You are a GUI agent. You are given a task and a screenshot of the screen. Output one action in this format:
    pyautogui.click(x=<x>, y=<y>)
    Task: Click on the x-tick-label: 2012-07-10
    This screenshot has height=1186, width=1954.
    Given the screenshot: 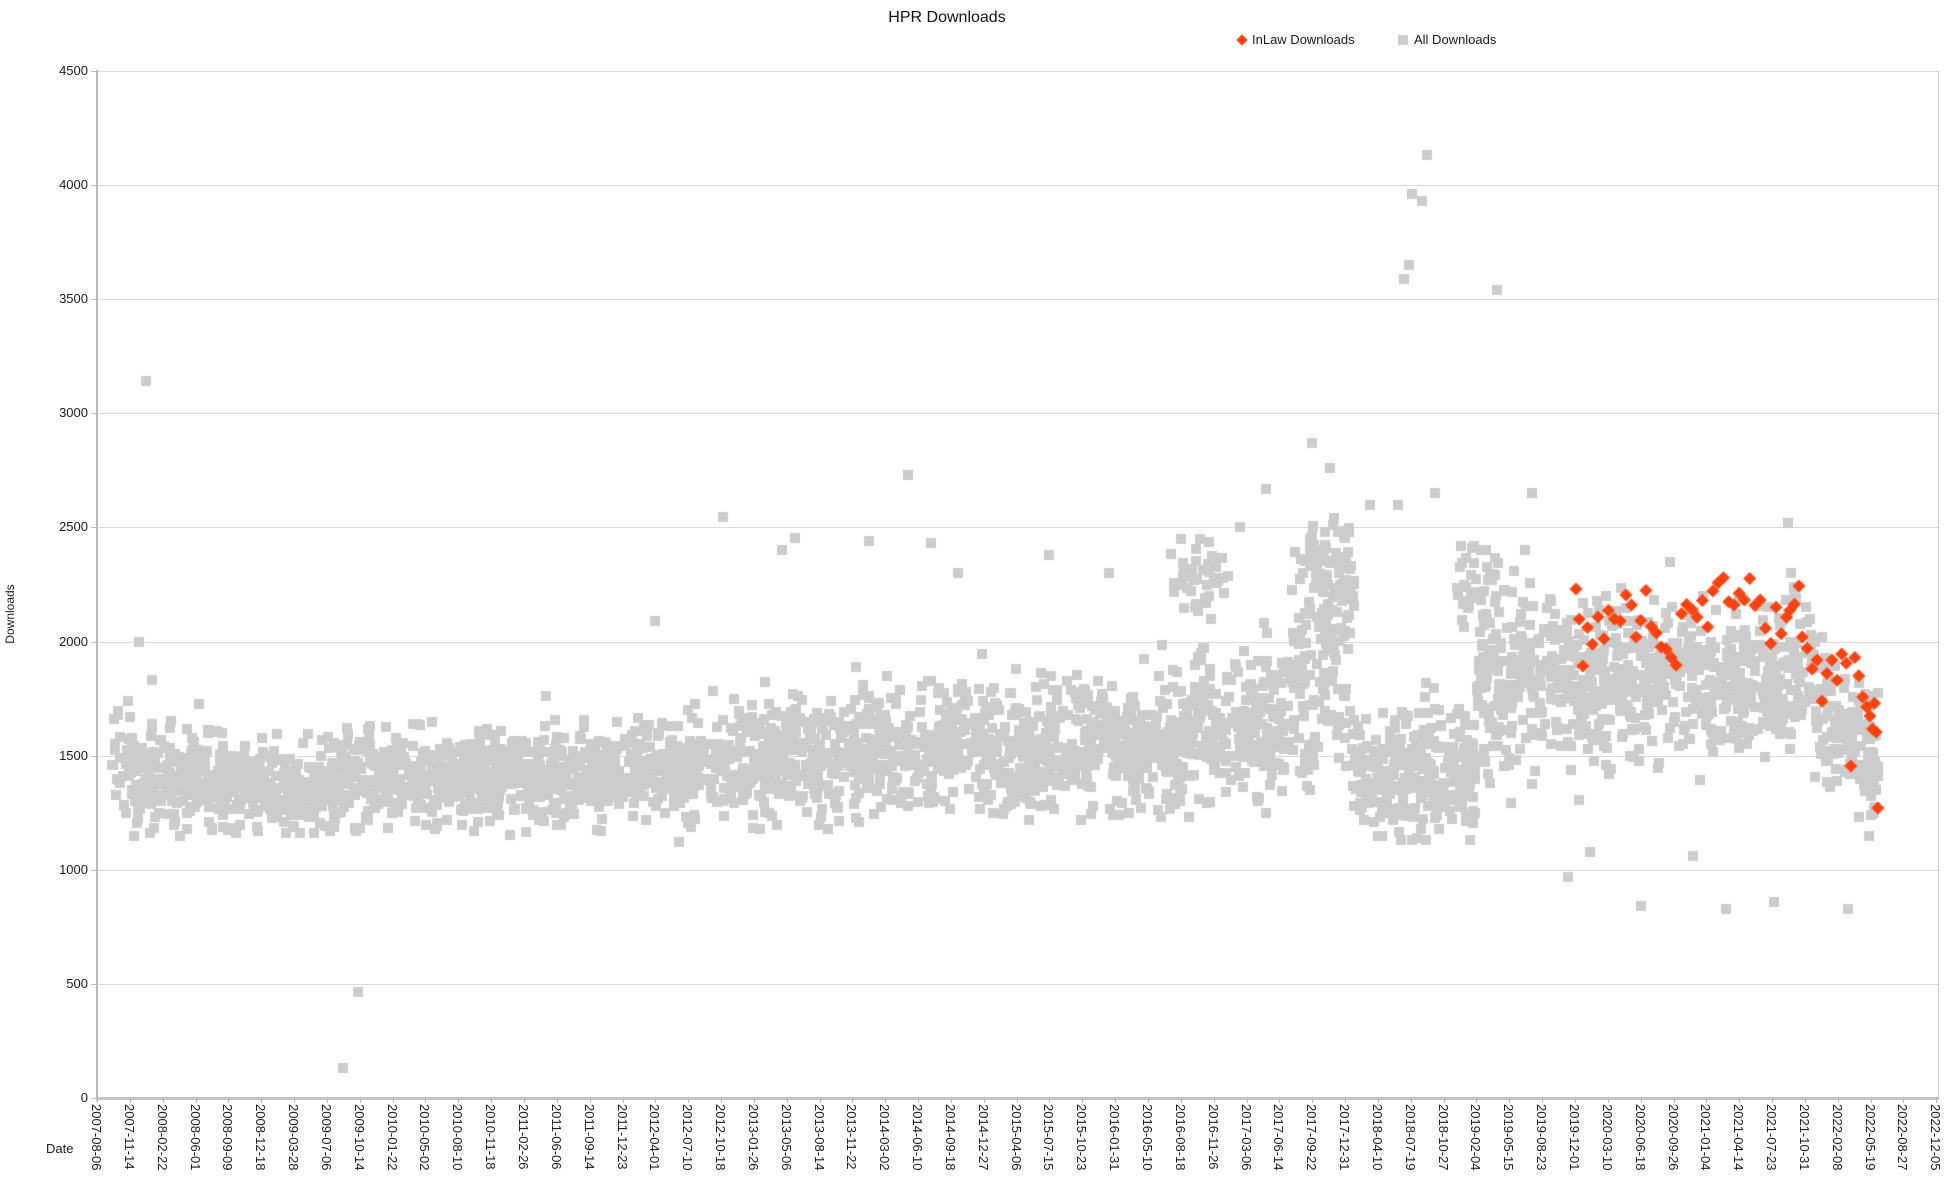 What is the action you would take?
    pyautogui.click(x=687, y=1137)
    